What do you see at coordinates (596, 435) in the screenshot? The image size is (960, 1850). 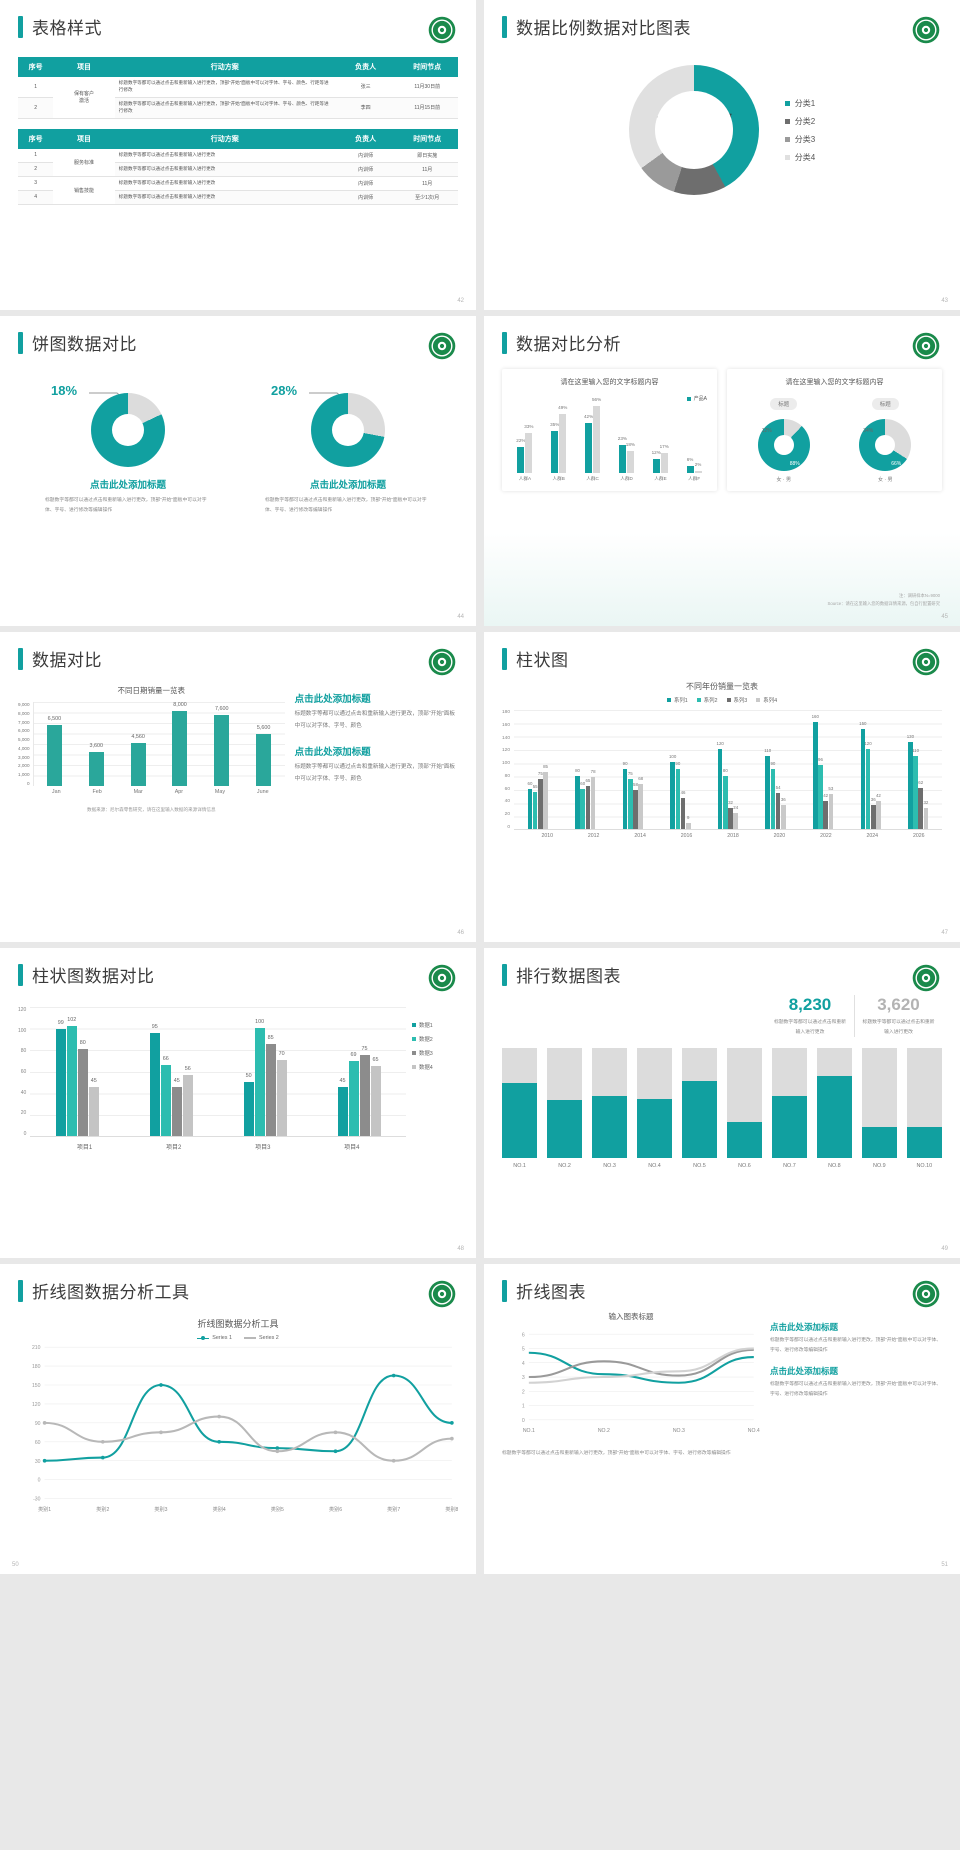 I see `bar: 56%` at bounding box center [596, 435].